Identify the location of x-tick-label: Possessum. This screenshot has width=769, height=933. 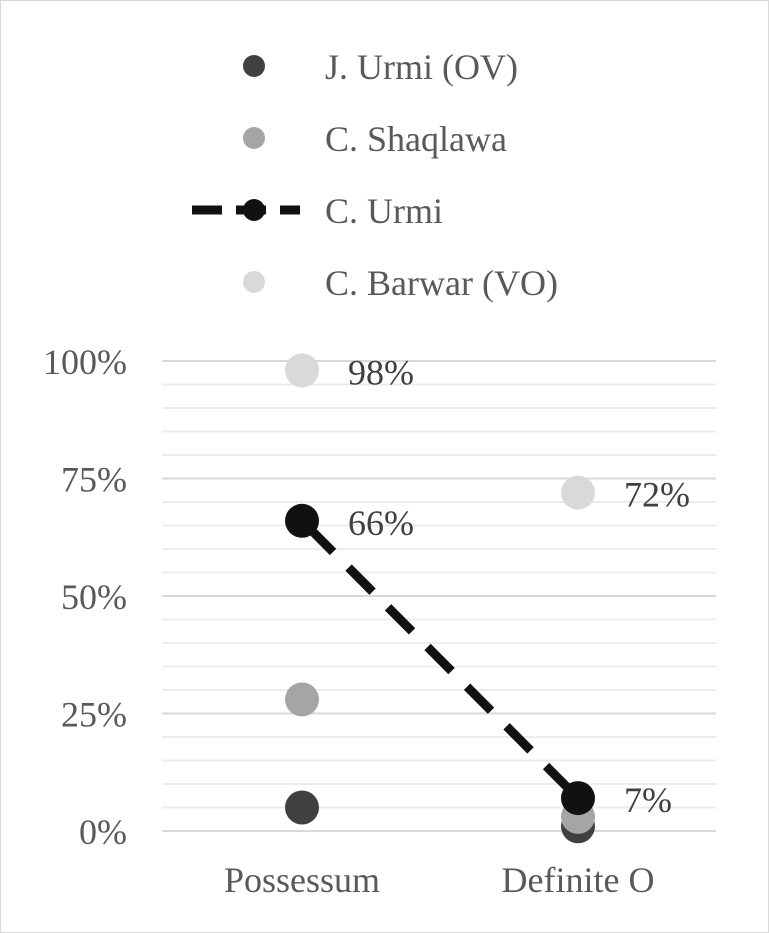
(302, 880).